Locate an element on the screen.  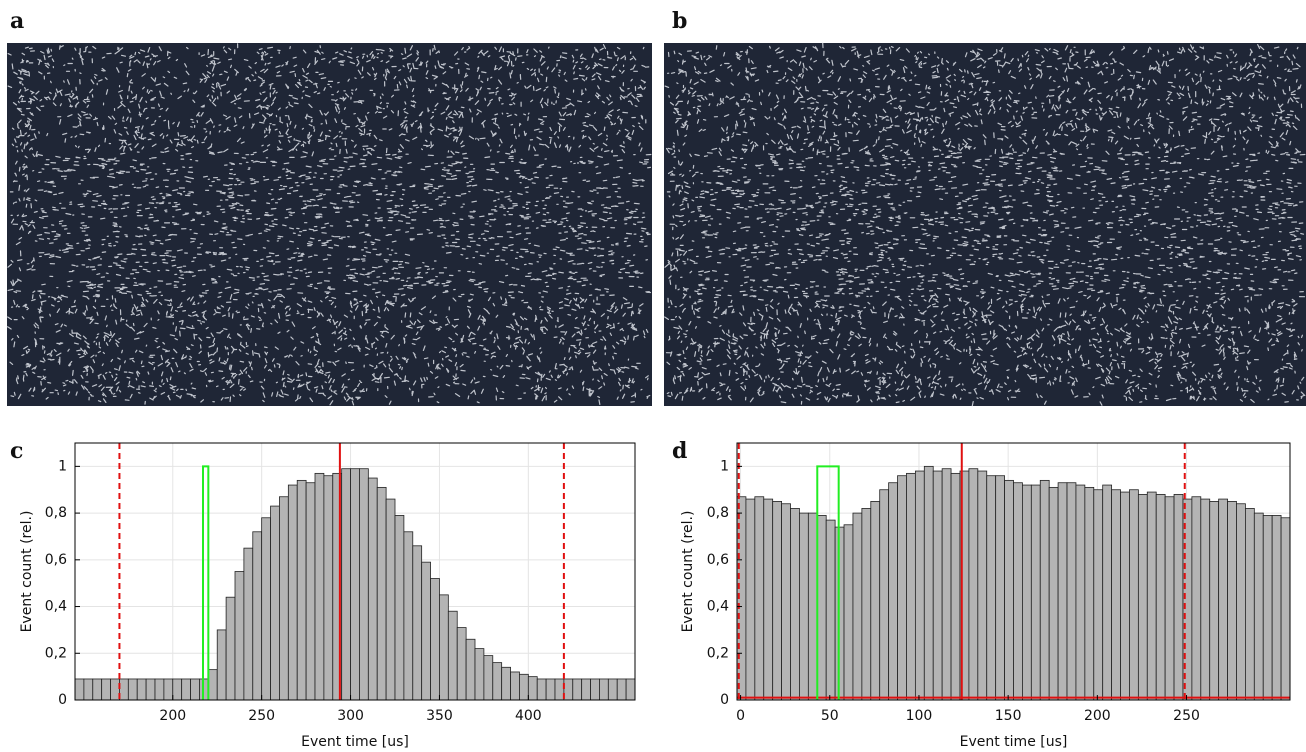
x-tick-label: 350 is located at coordinates (439, 716).